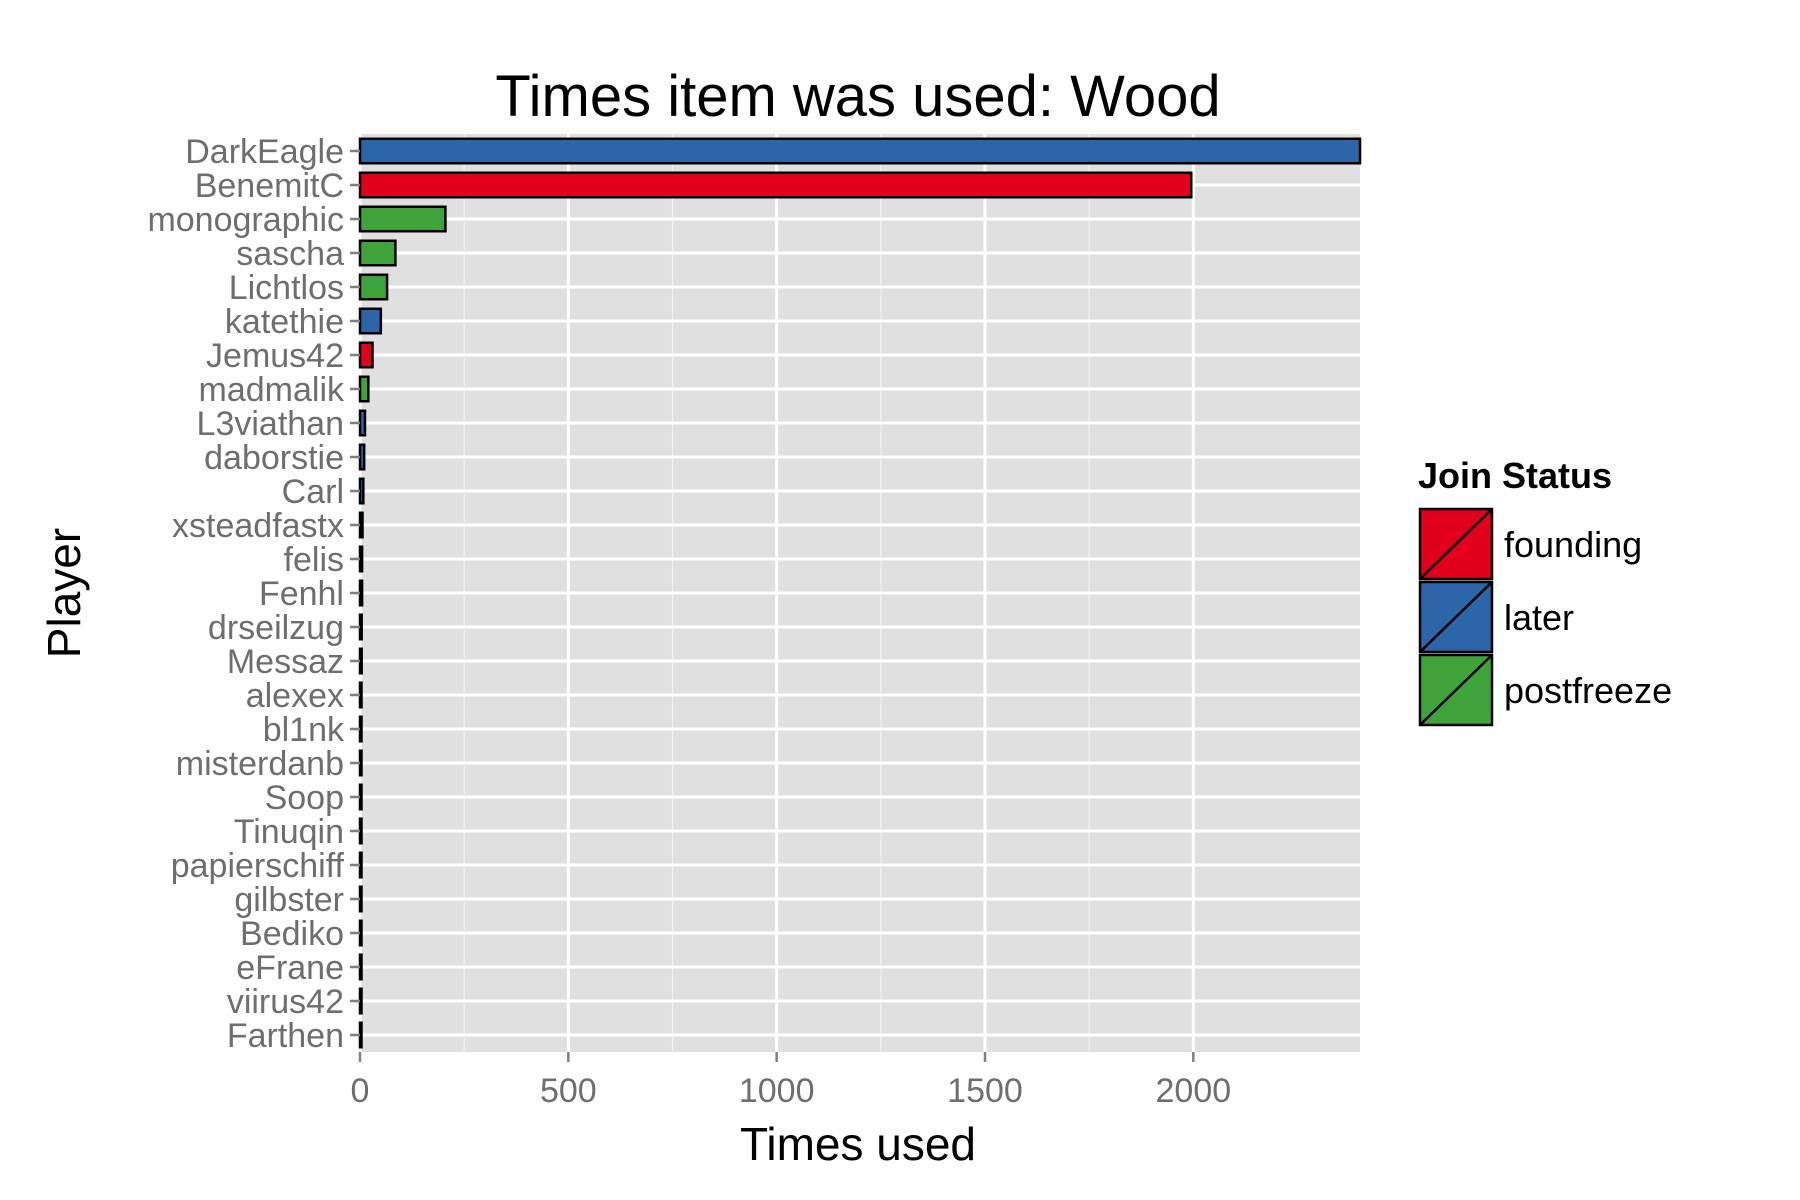 The image size is (1800, 1200). What do you see at coordinates (284, 322) in the screenshot?
I see `y-tick-label: katethie` at bounding box center [284, 322].